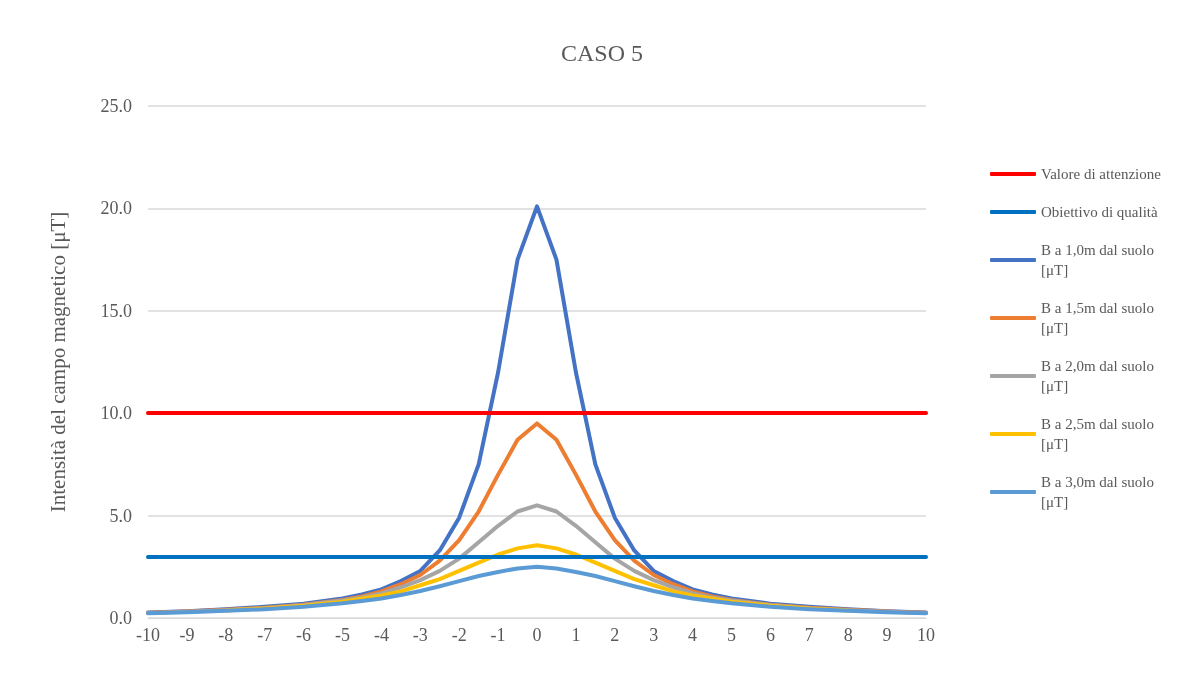 The width and height of the screenshot is (1204, 677). I want to click on x-tick-label: -8, so click(226, 635).